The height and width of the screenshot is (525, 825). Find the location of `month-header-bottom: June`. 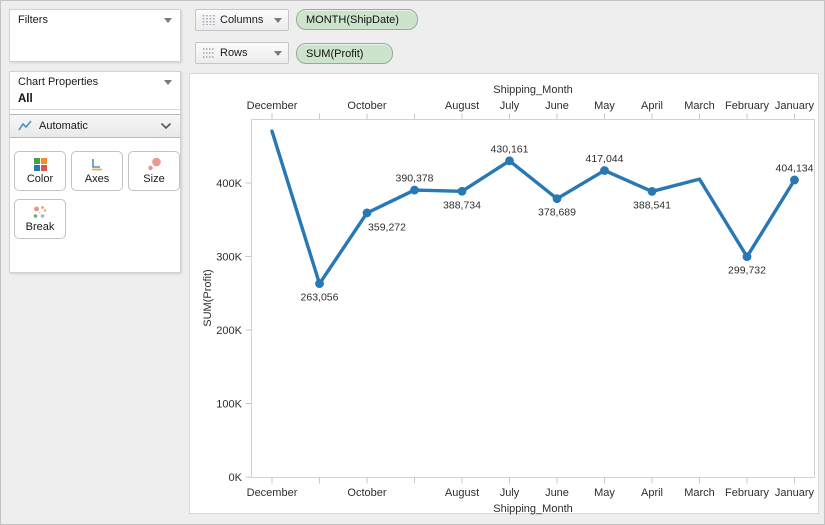

month-header-bottom: June is located at coordinates (557, 493).